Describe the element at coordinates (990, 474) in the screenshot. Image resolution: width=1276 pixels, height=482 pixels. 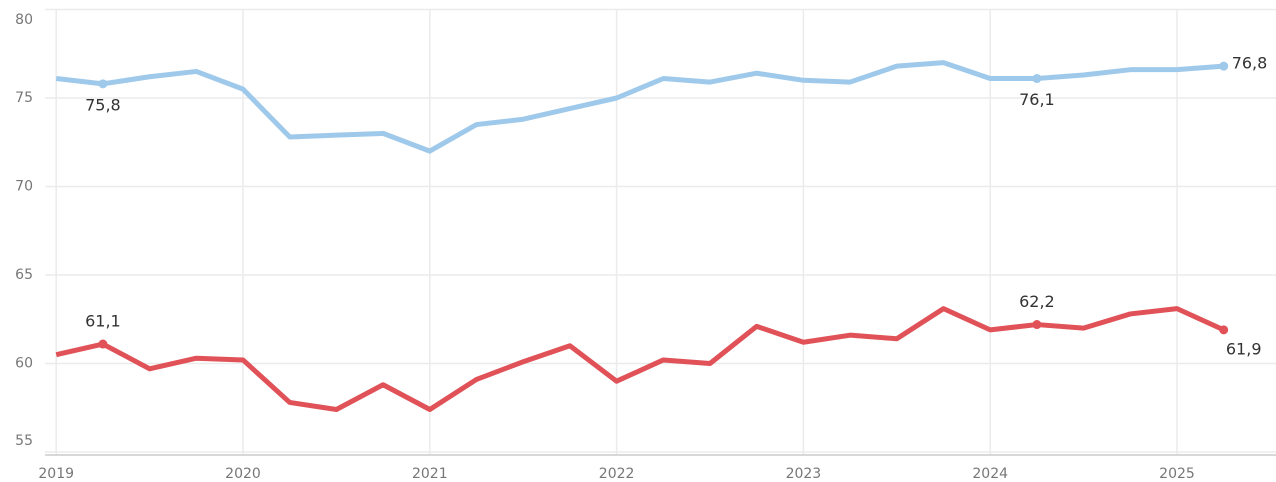
I see `x-tick-label: 2024` at that location.